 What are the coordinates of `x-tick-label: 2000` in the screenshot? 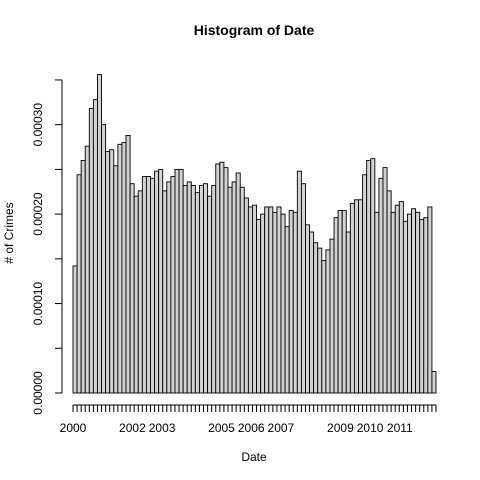 It's located at (73, 428).